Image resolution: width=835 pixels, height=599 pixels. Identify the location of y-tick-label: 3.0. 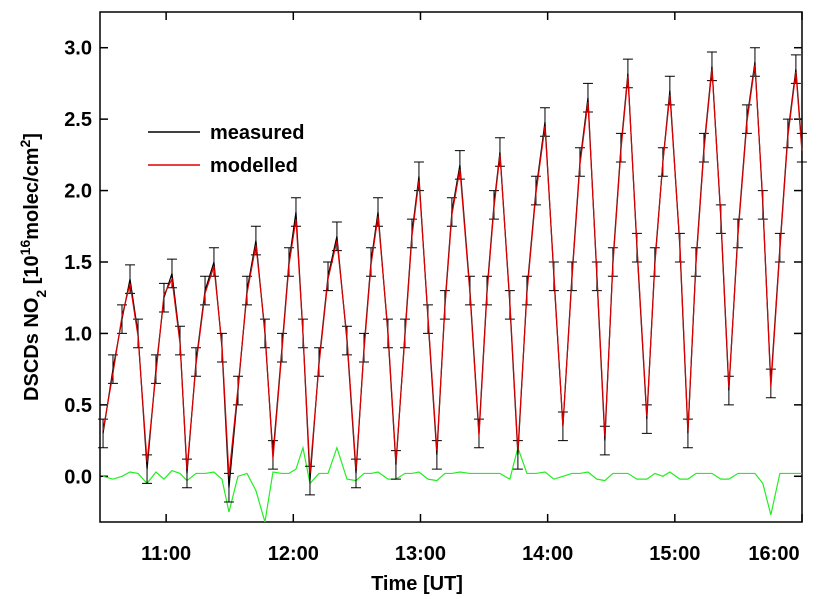
(78, 49).